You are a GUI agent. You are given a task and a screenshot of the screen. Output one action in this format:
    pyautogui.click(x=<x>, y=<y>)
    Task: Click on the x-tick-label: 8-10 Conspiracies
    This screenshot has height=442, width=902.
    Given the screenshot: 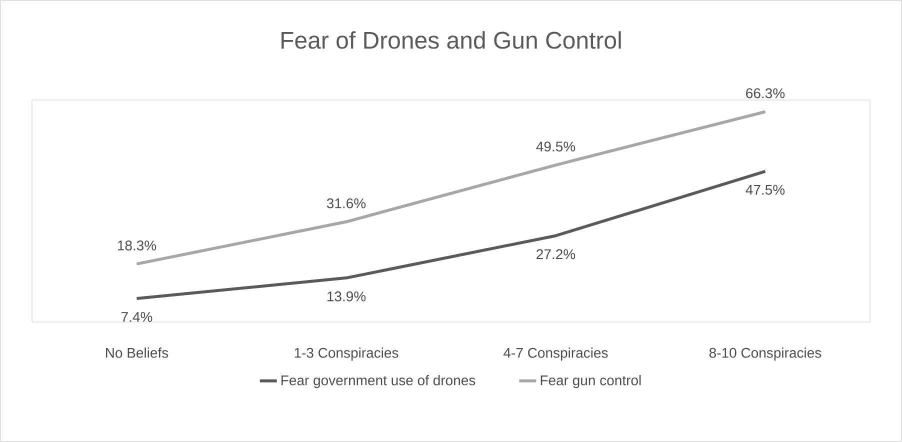 What is the action you would take?
    pyautogui.click(x=765, y=354)
    